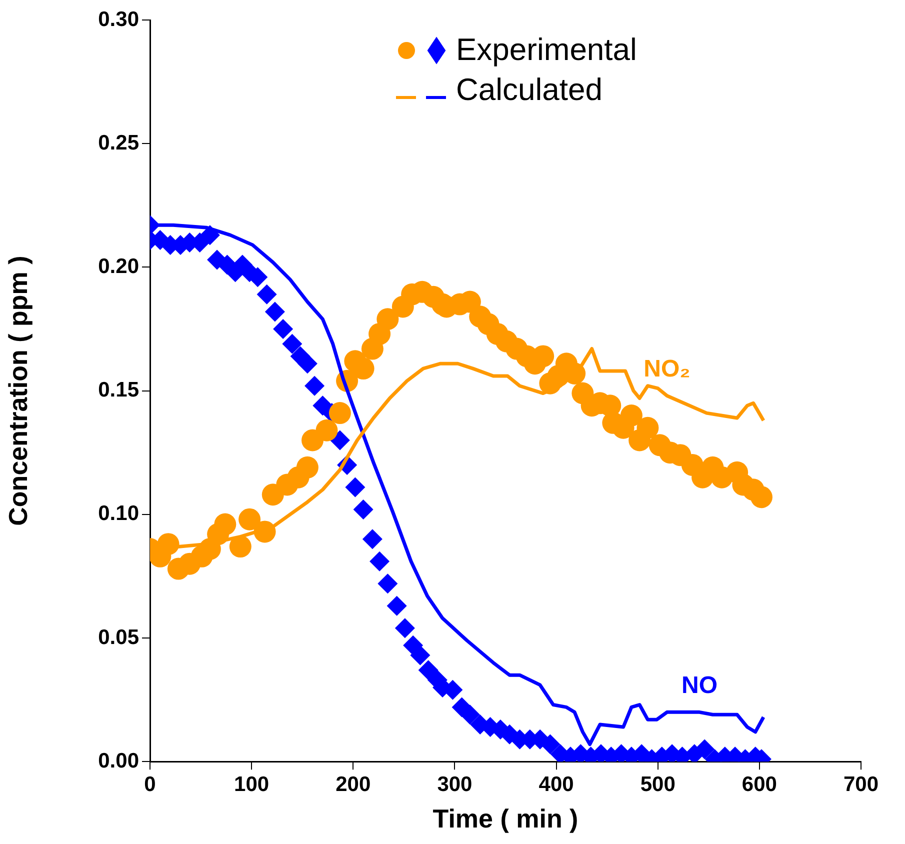  What do you see at coordinates (759, 784) in the screenshot?
I see `x-tick-label: 600` at bounding box center [759, 784].